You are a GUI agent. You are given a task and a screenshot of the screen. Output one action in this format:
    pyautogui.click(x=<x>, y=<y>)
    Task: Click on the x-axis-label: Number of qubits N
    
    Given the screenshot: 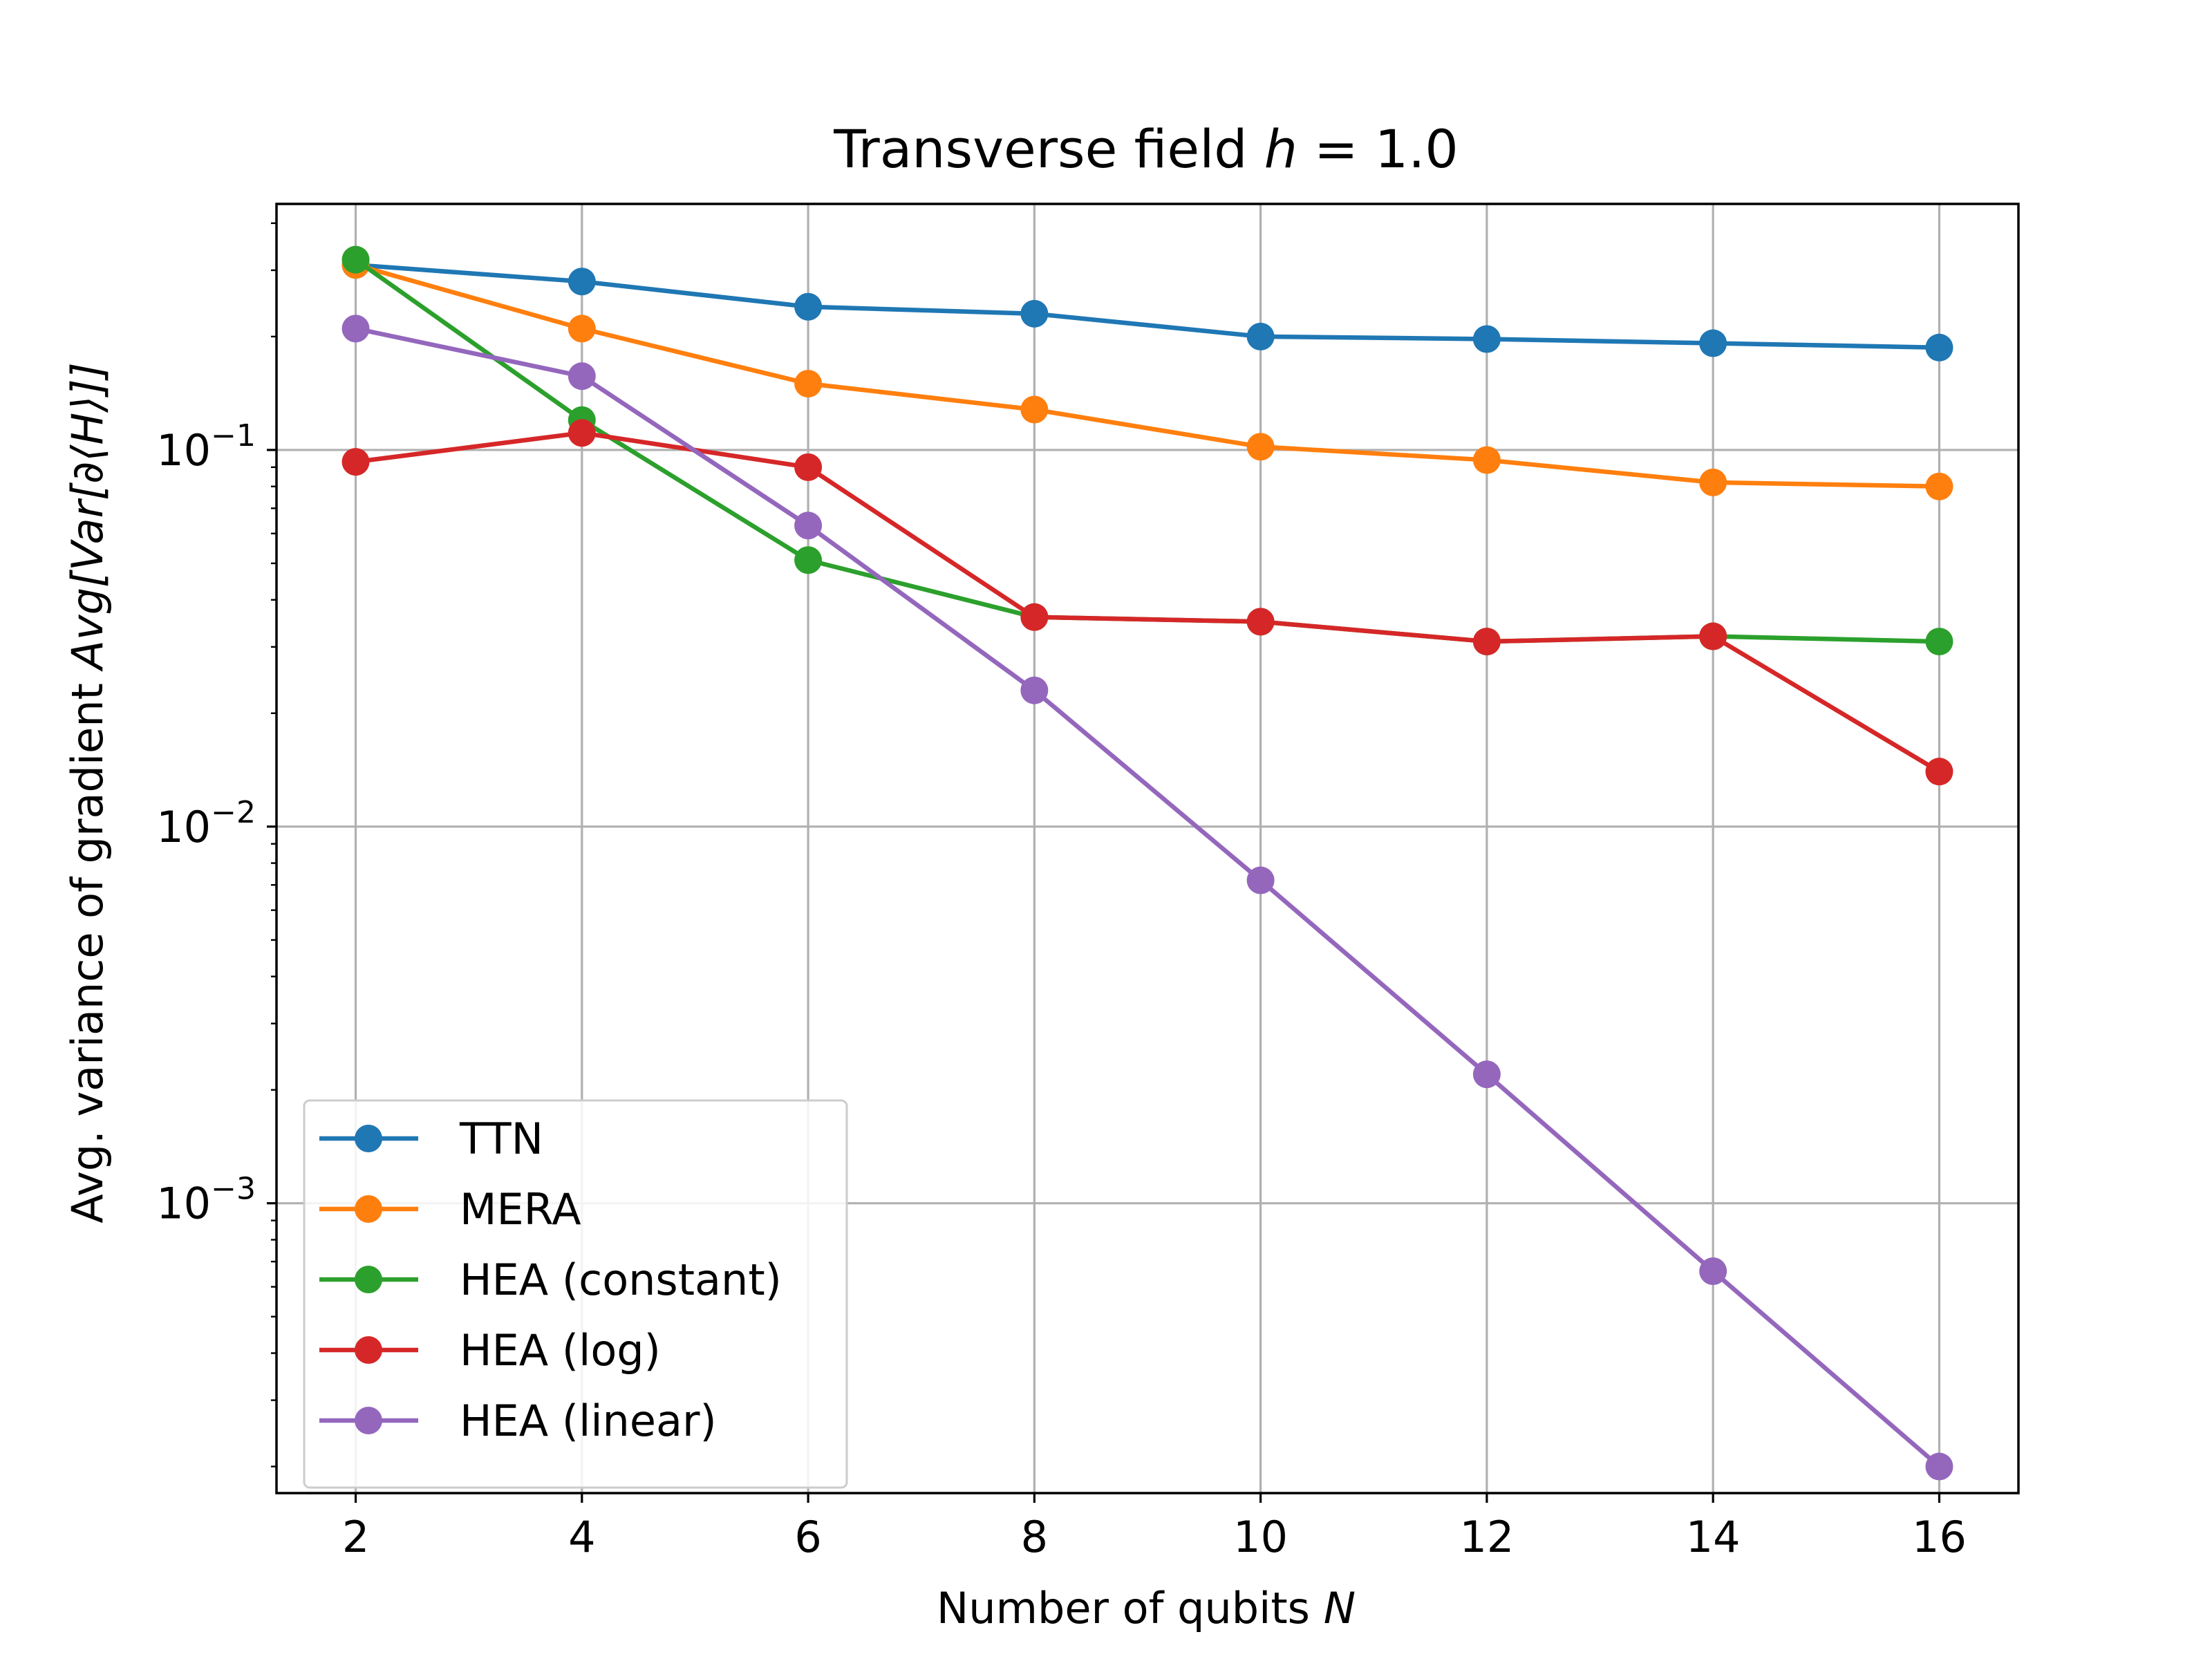 What is the action you would take?
    pyautogui.click(x=1146, y=1608)
    